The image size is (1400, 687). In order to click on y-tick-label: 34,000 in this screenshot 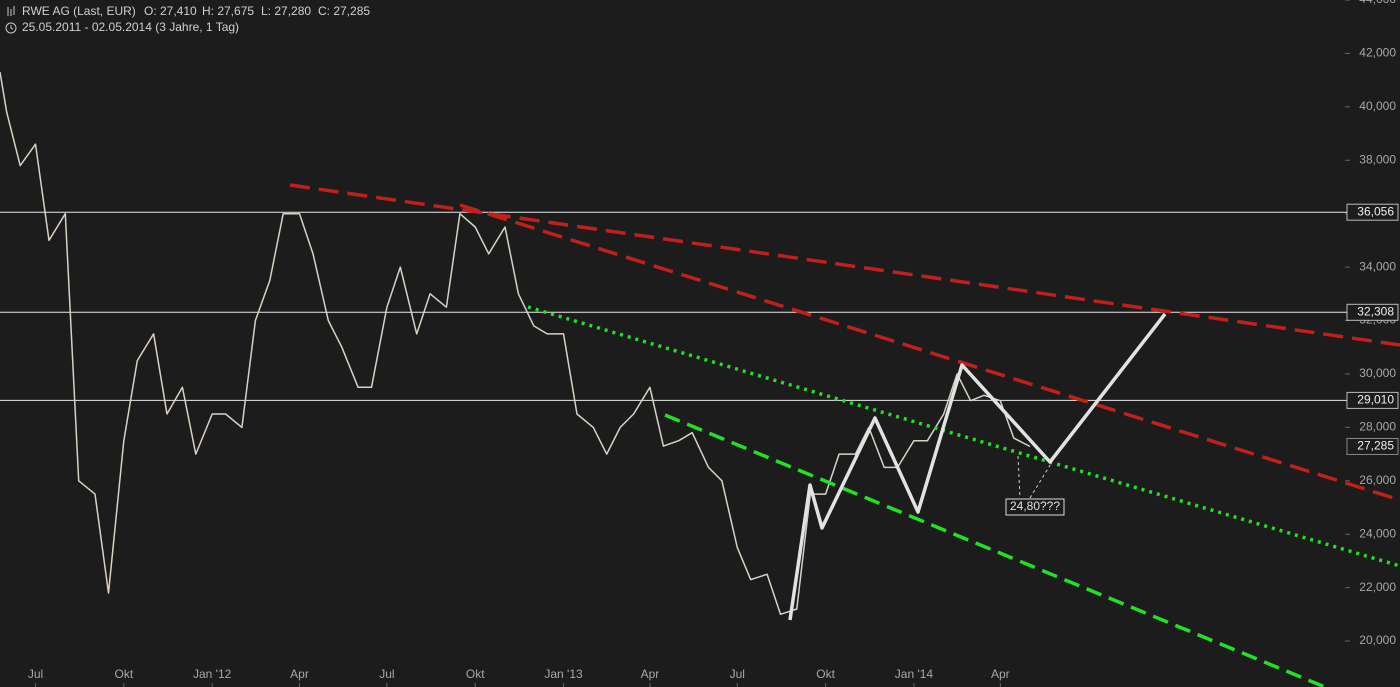, I will do `click(1377, 266)`.